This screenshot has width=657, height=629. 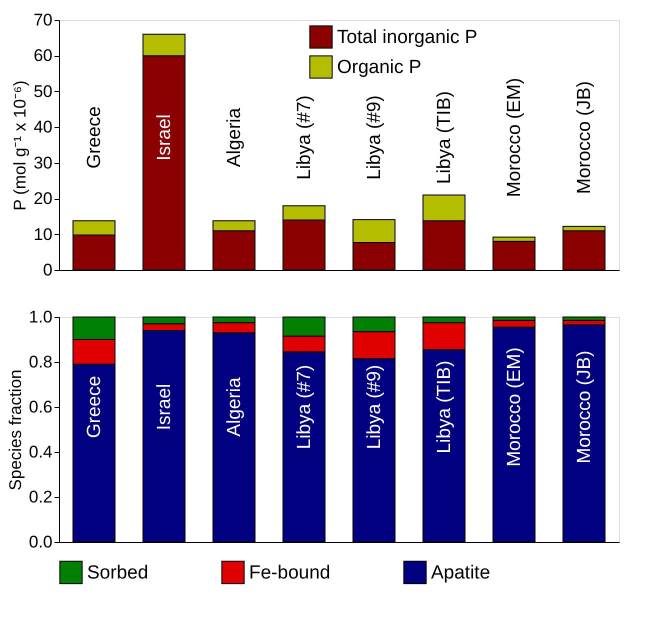 I want to click on y-tick-label: 0.0, so click(x=40, y=542).